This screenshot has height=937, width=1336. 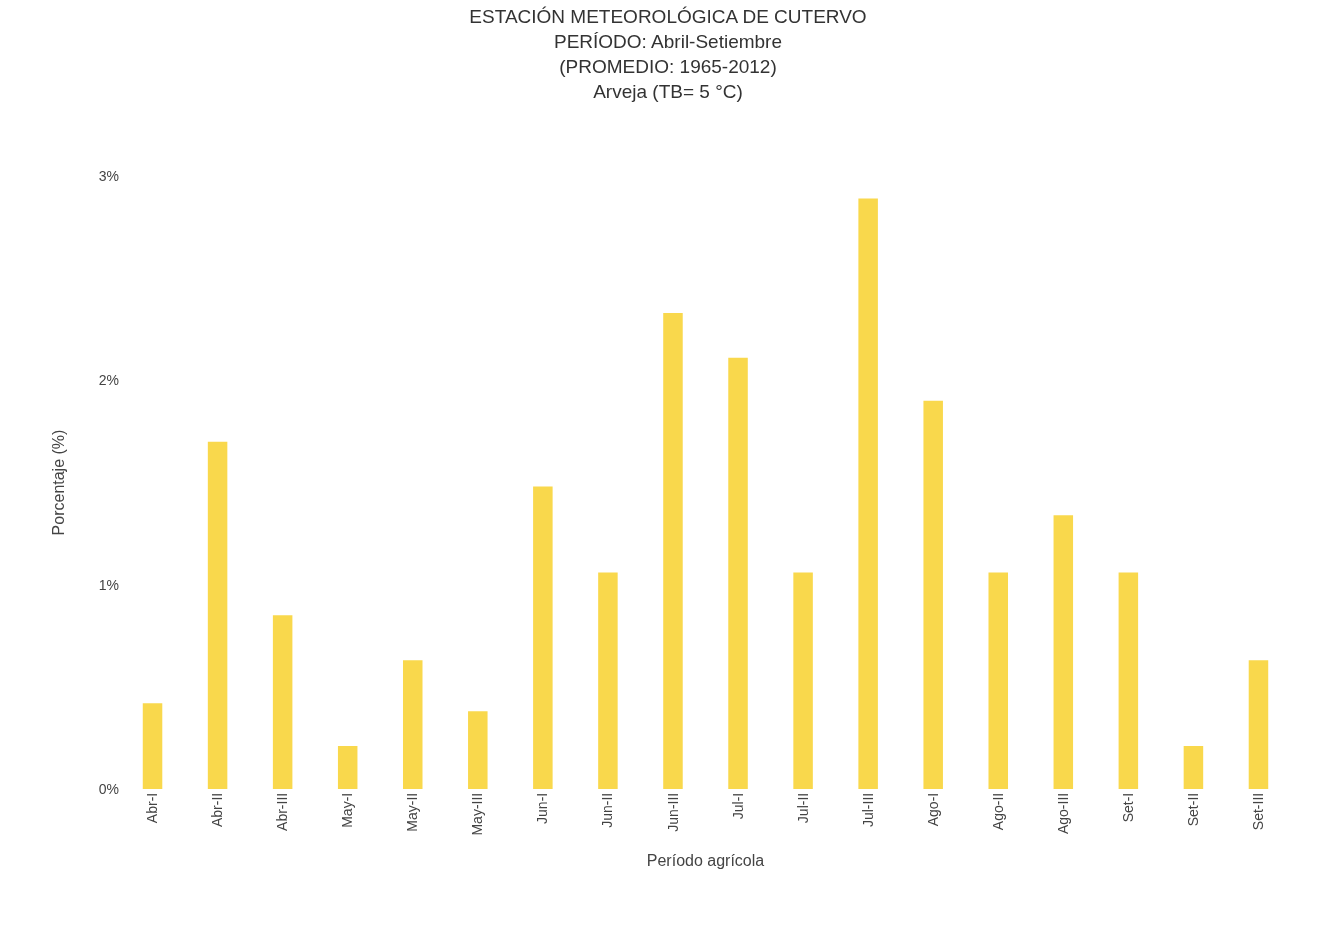 What do you see at coordinates (217, 810) in the screenshot?
I see `x-tick-label: Abr-II` at bounding box center [217, 810].